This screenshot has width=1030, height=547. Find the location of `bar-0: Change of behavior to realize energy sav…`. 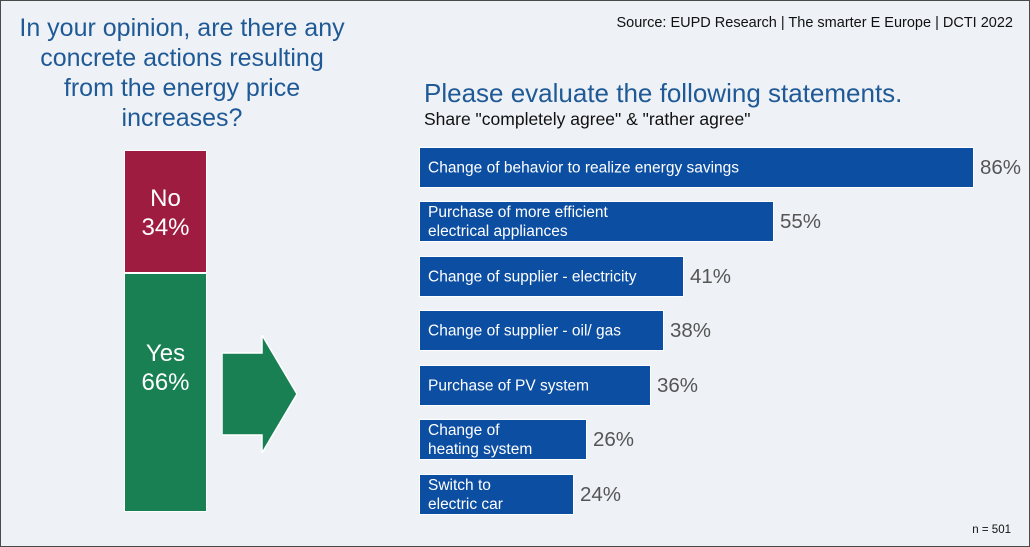

bar-0: Change of behavior to realize energy sav… is located at coordinates (696, 167).